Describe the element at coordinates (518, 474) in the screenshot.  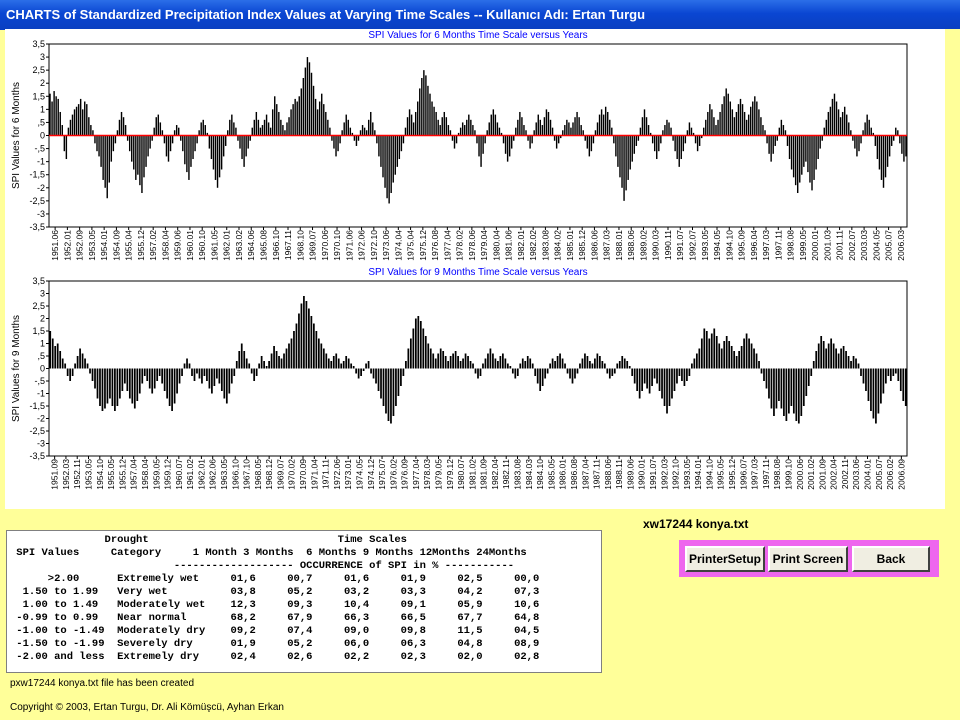
I see `x-tick-label: 1983.08` at that location.